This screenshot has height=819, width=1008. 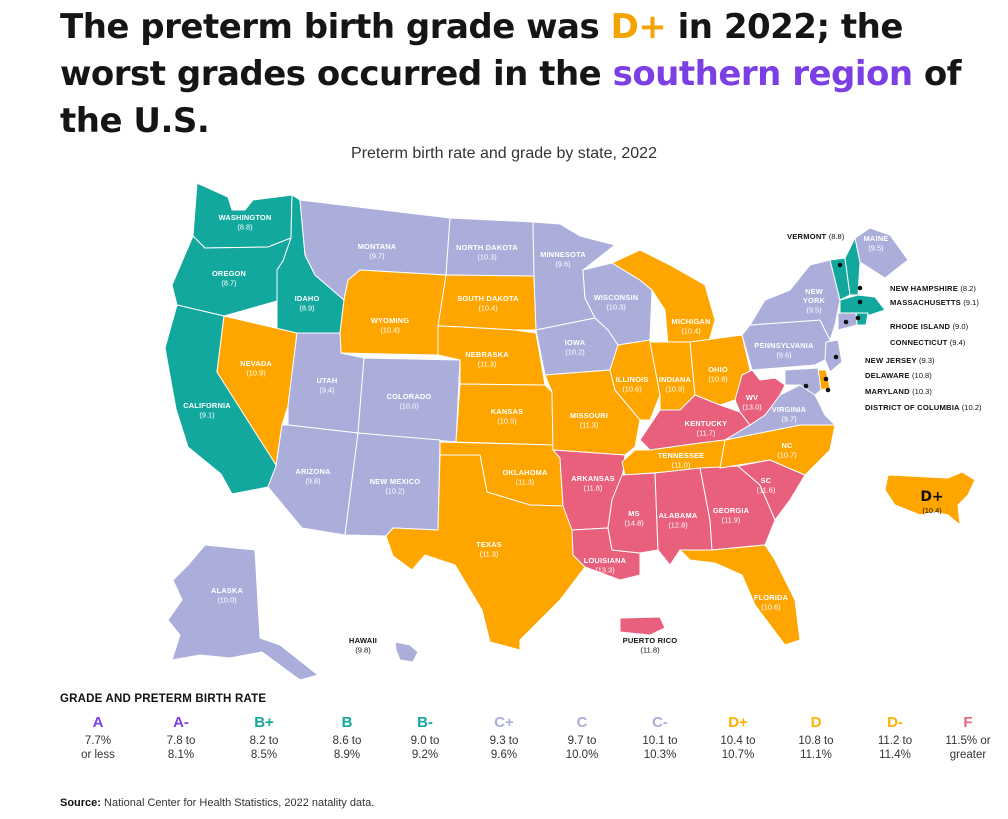 I want to click on state-shape-wy, so click(x=393, y=312).